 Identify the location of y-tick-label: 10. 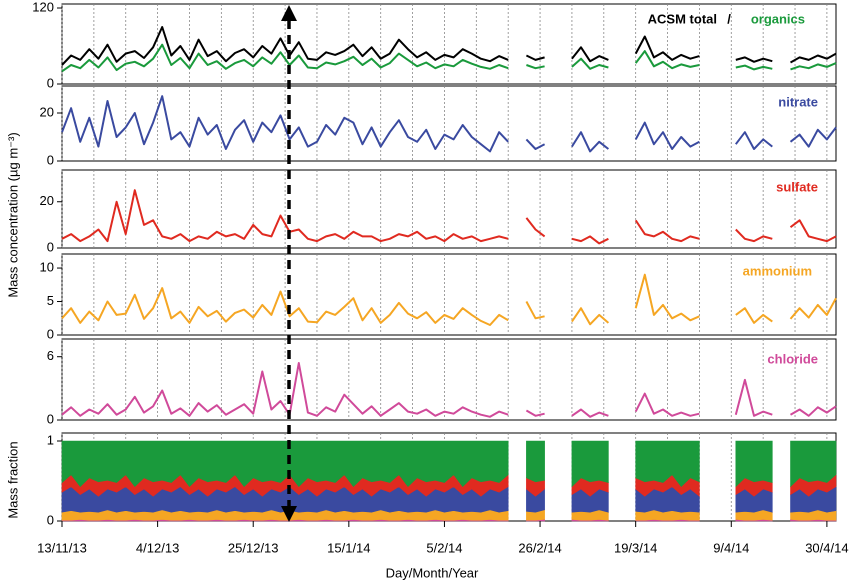
(47, 266).